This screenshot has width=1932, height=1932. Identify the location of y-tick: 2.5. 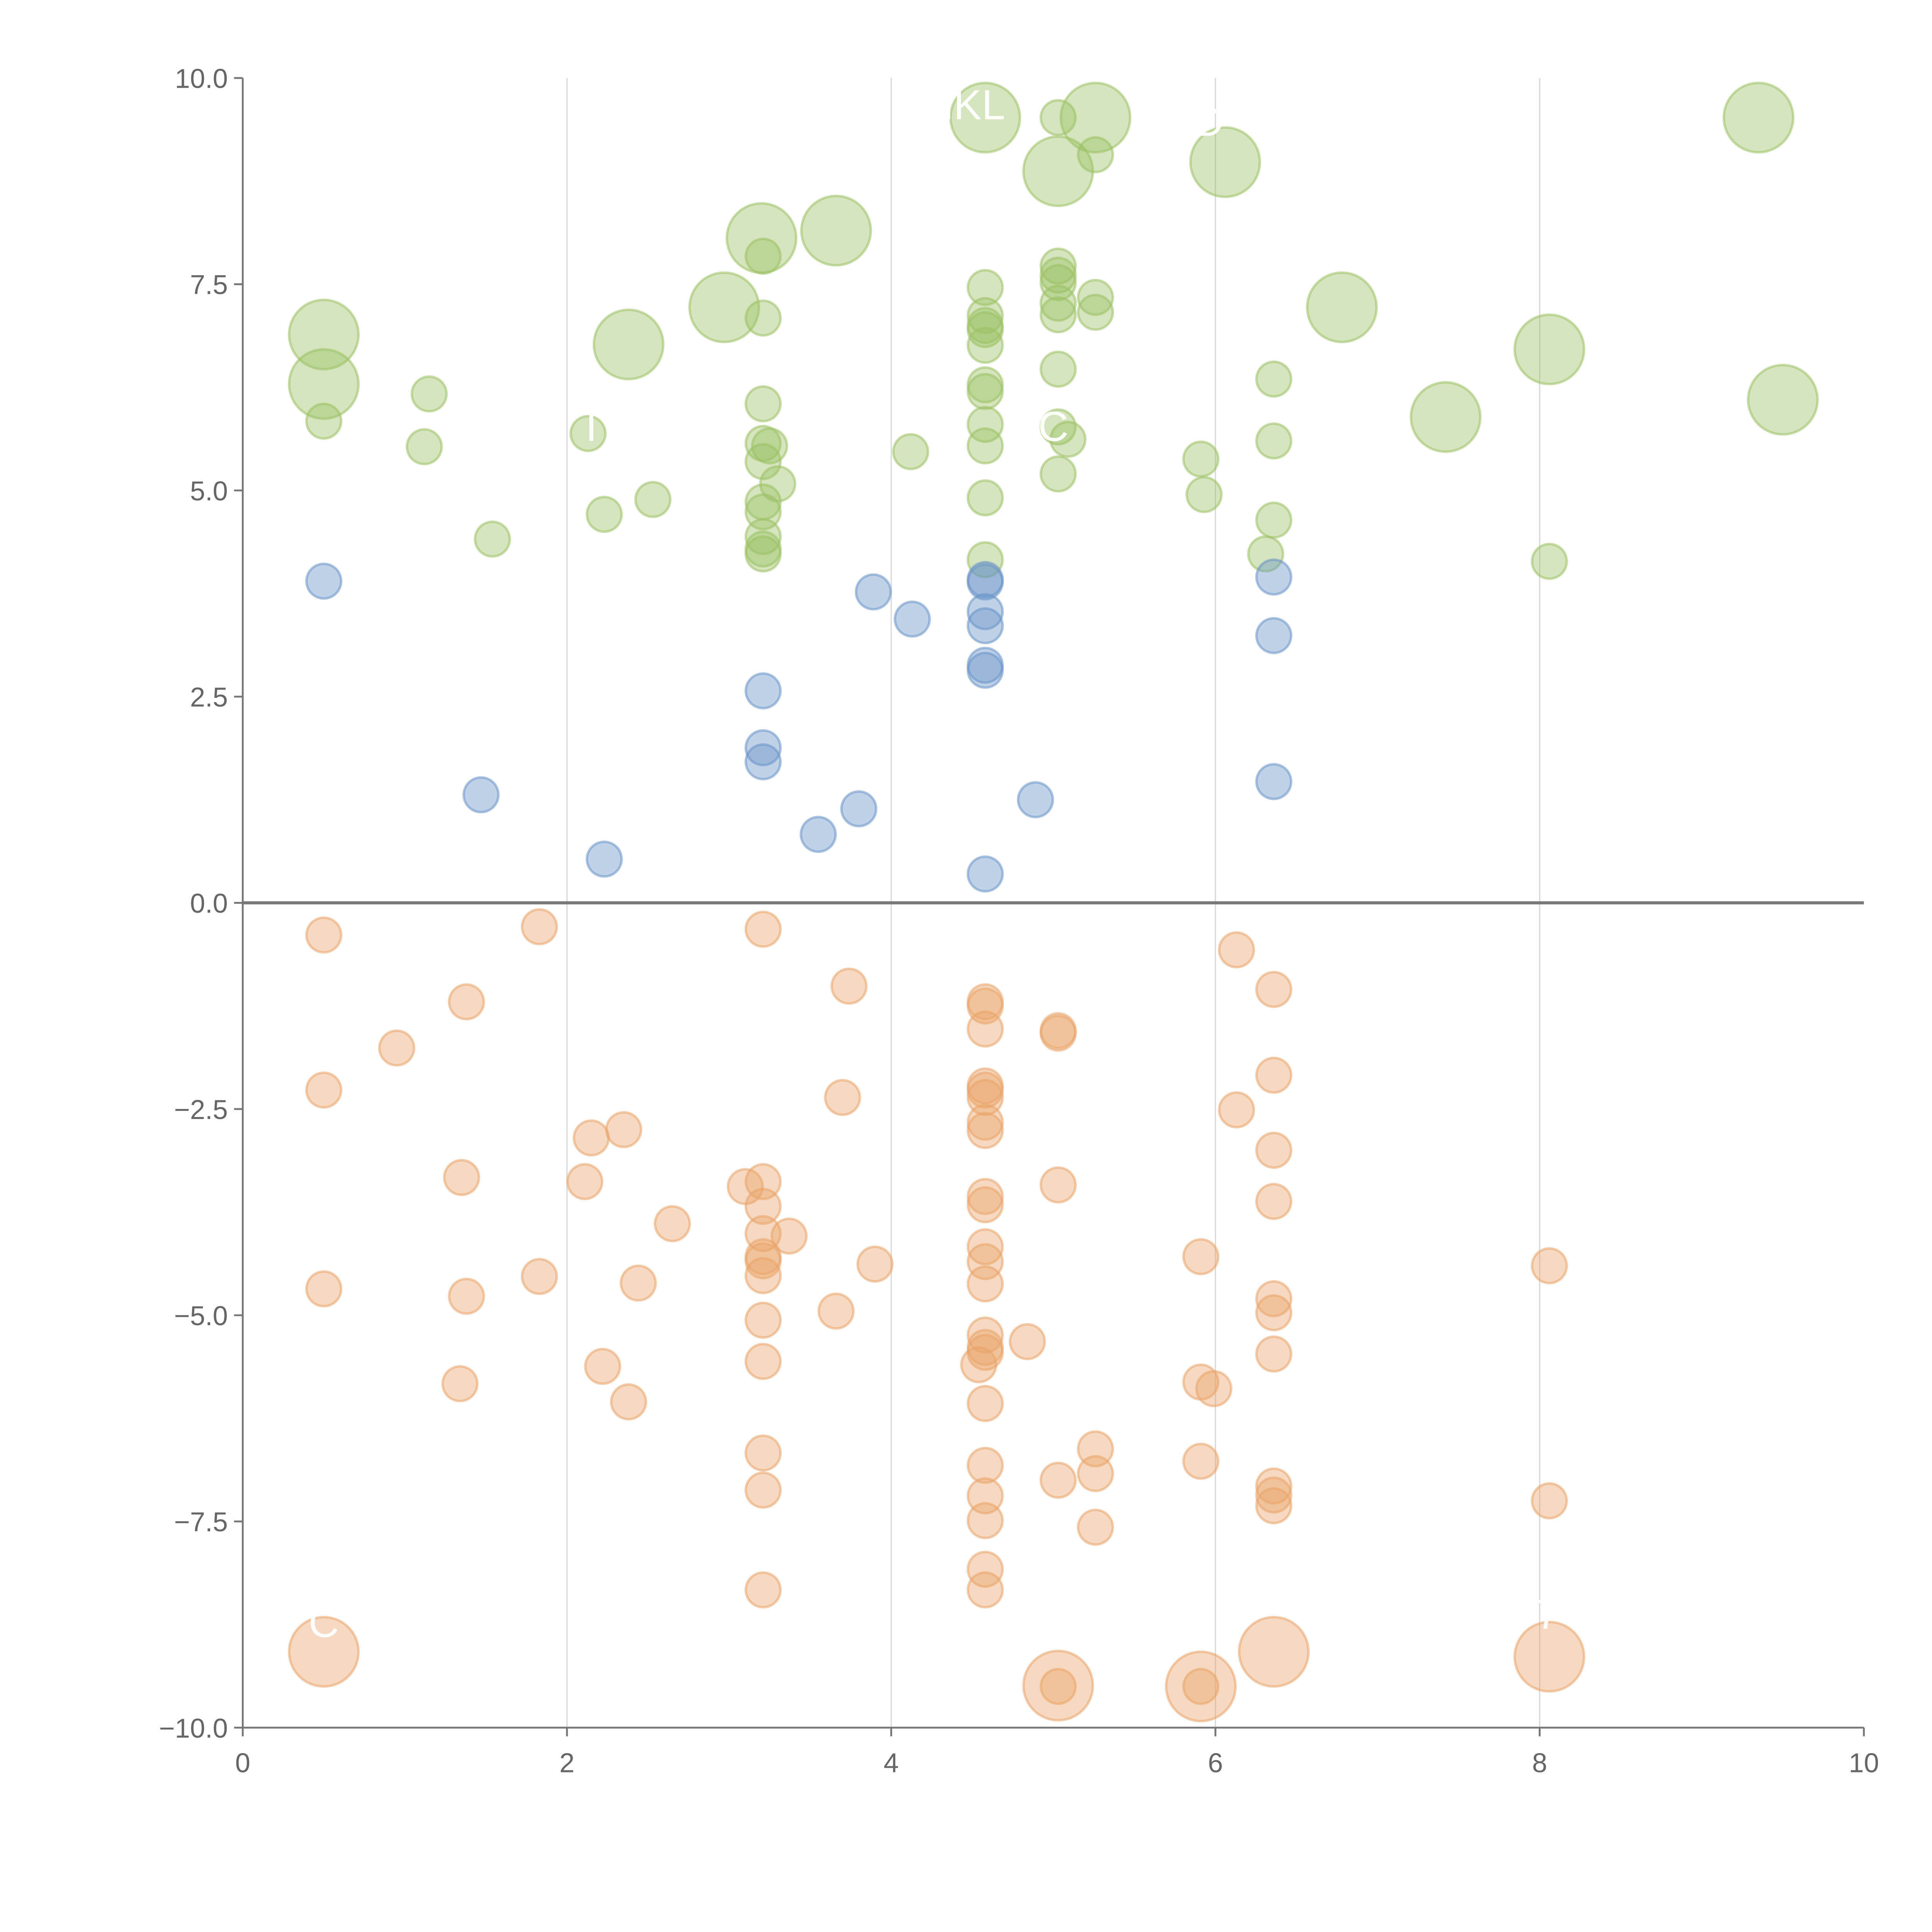
(216, 698).